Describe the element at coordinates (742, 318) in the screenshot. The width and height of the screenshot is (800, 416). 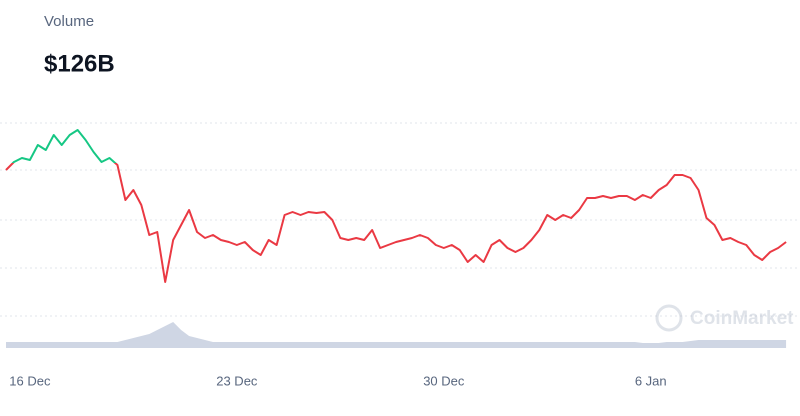
I see `watermark-text: CoinMarket` at that location.